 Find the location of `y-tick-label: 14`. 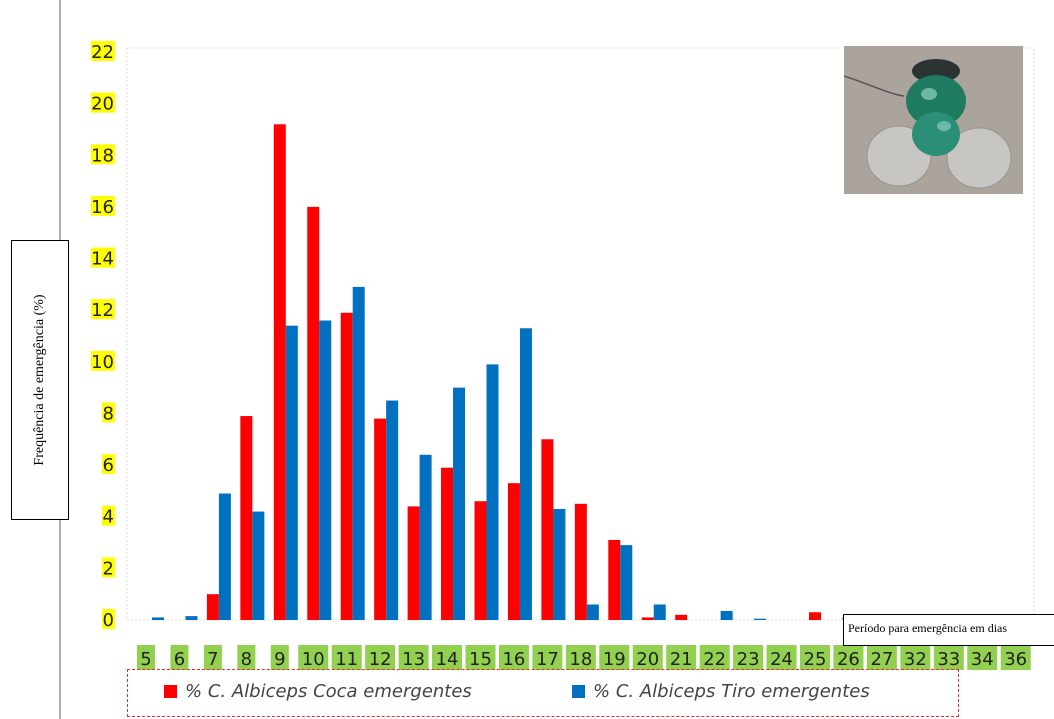

y-tick-label: 14 is located at coordinates (102, 259).